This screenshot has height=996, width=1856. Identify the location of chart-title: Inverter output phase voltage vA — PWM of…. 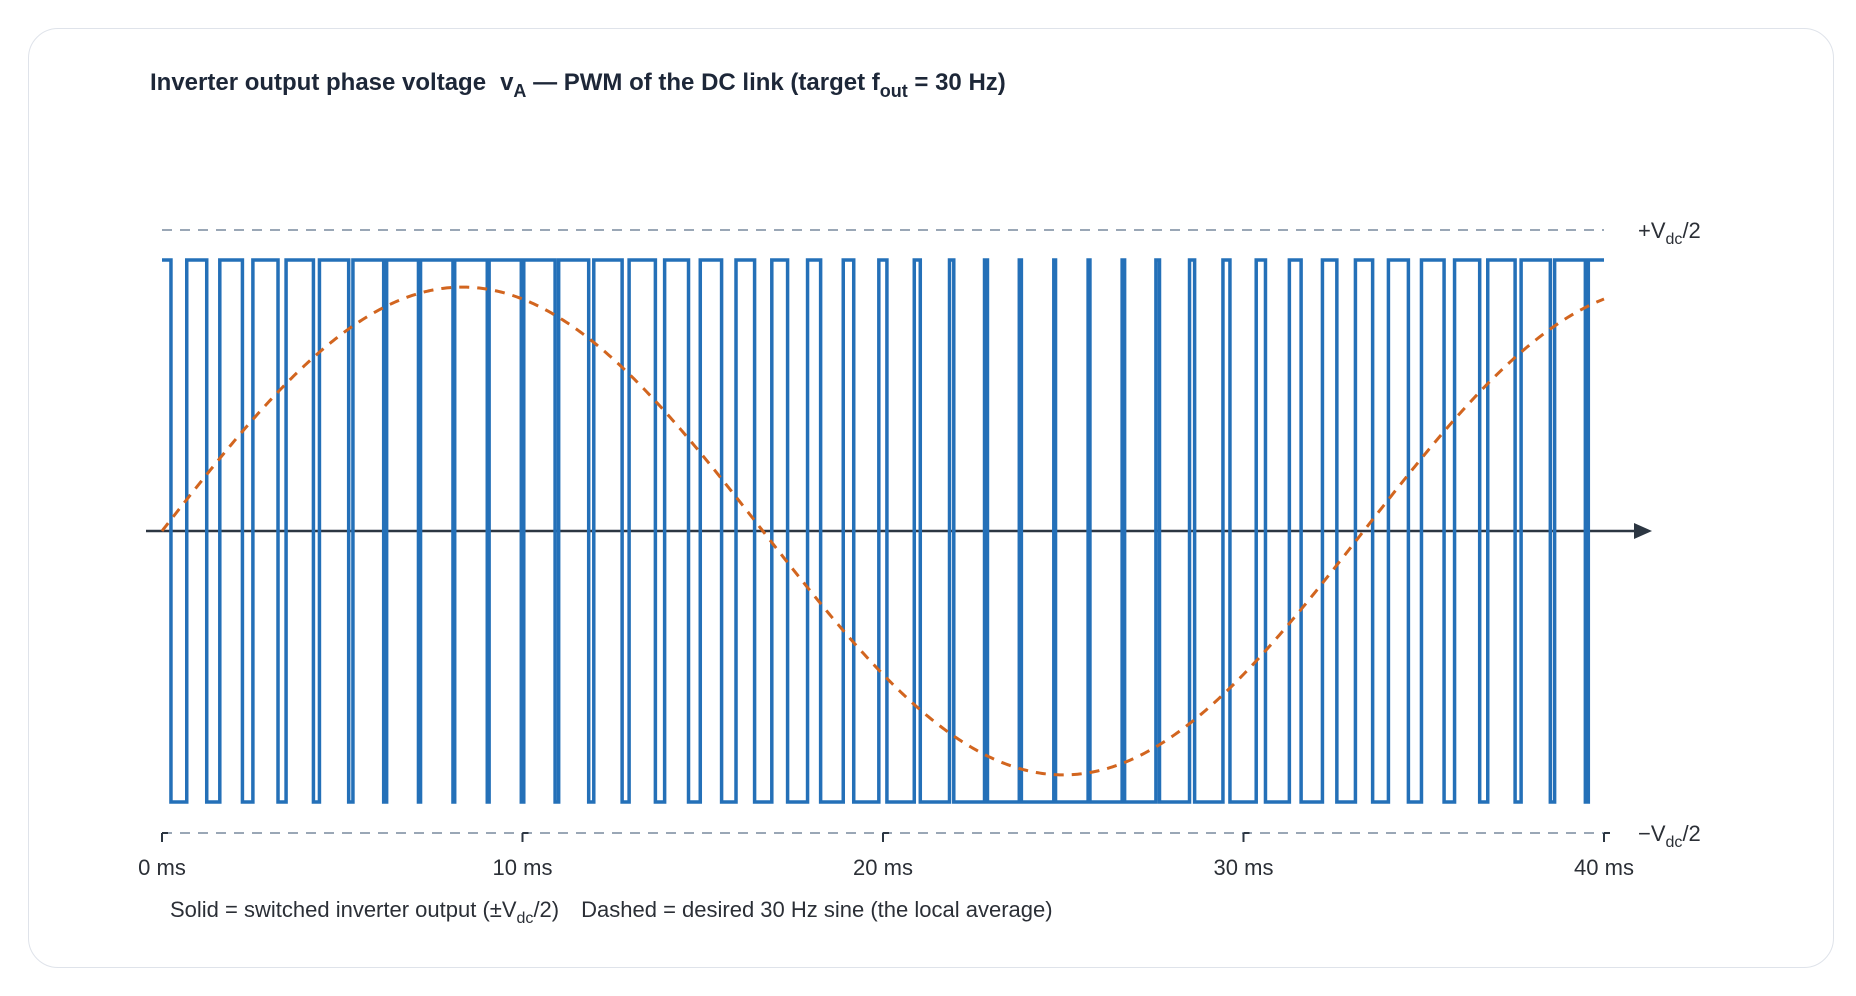
(578, 85).